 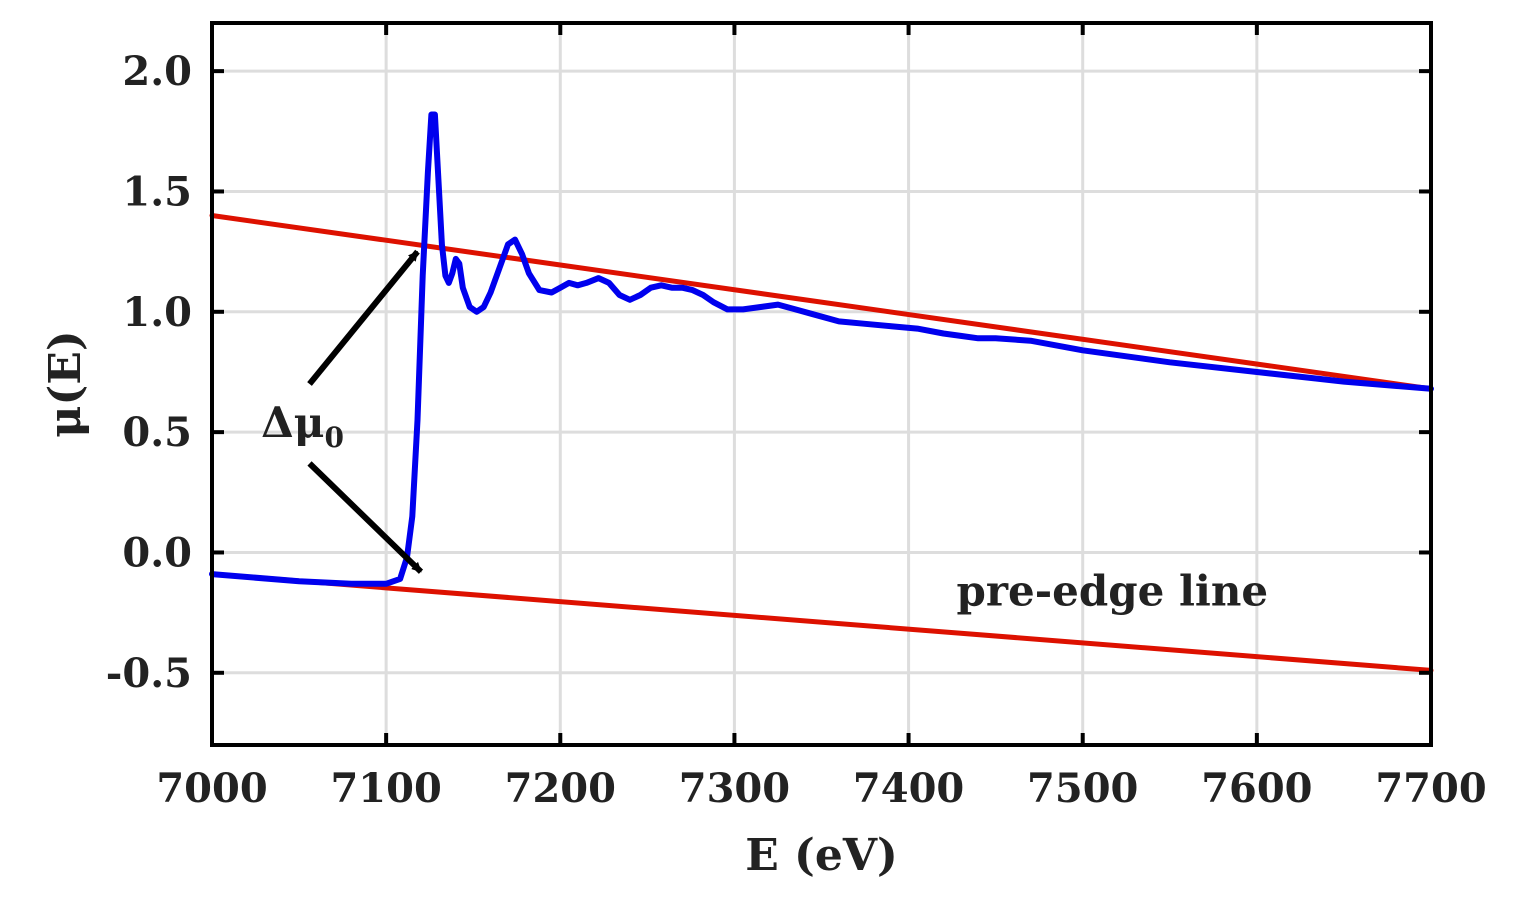 What do you see at coordinates (734, 788) in the screenshot?
I see `x-tick-label: 7300` at bounding box center [734, 788].